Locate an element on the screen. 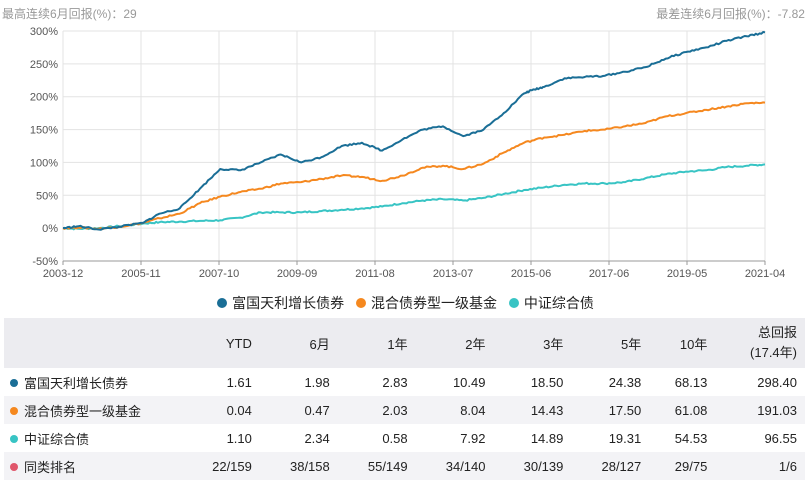 The image size is (811, 482). chart-legend: 富国天利增长债券 混合债券型一级基金 中证综合债 is located at coordinates (405, 303).